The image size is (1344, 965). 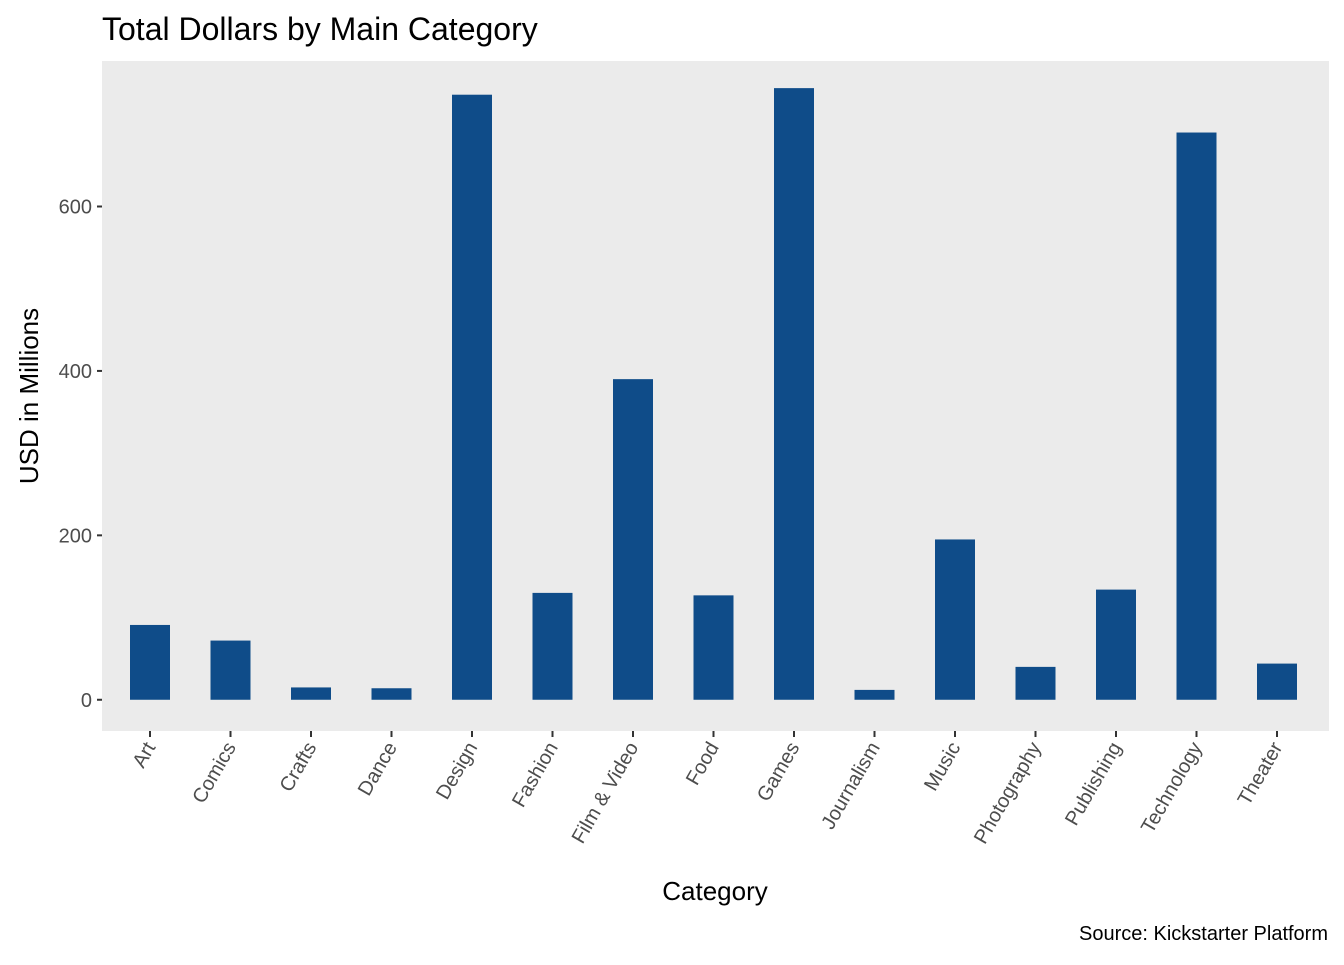 What do you see at coordinates (715, 891) in the screenshot?
I see `x-axis-title: Category` at bounding box center [715, 891].